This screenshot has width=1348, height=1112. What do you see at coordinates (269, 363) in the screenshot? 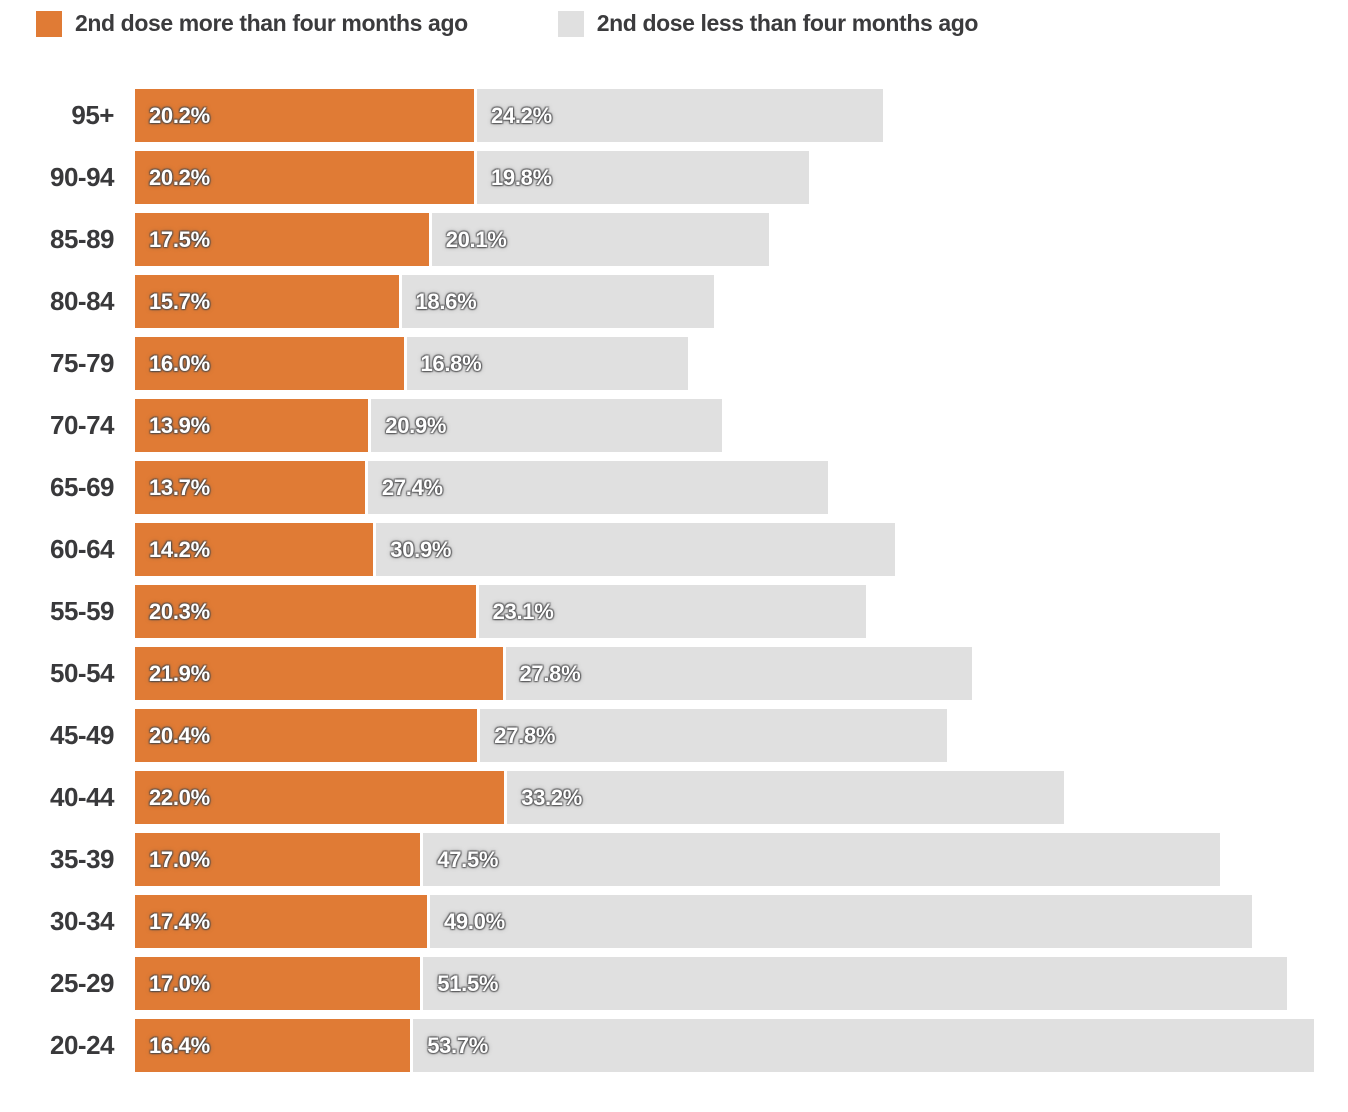
I see `bar-segment-more-than-four-months: 16.0%` at bounding box center [269, 363].